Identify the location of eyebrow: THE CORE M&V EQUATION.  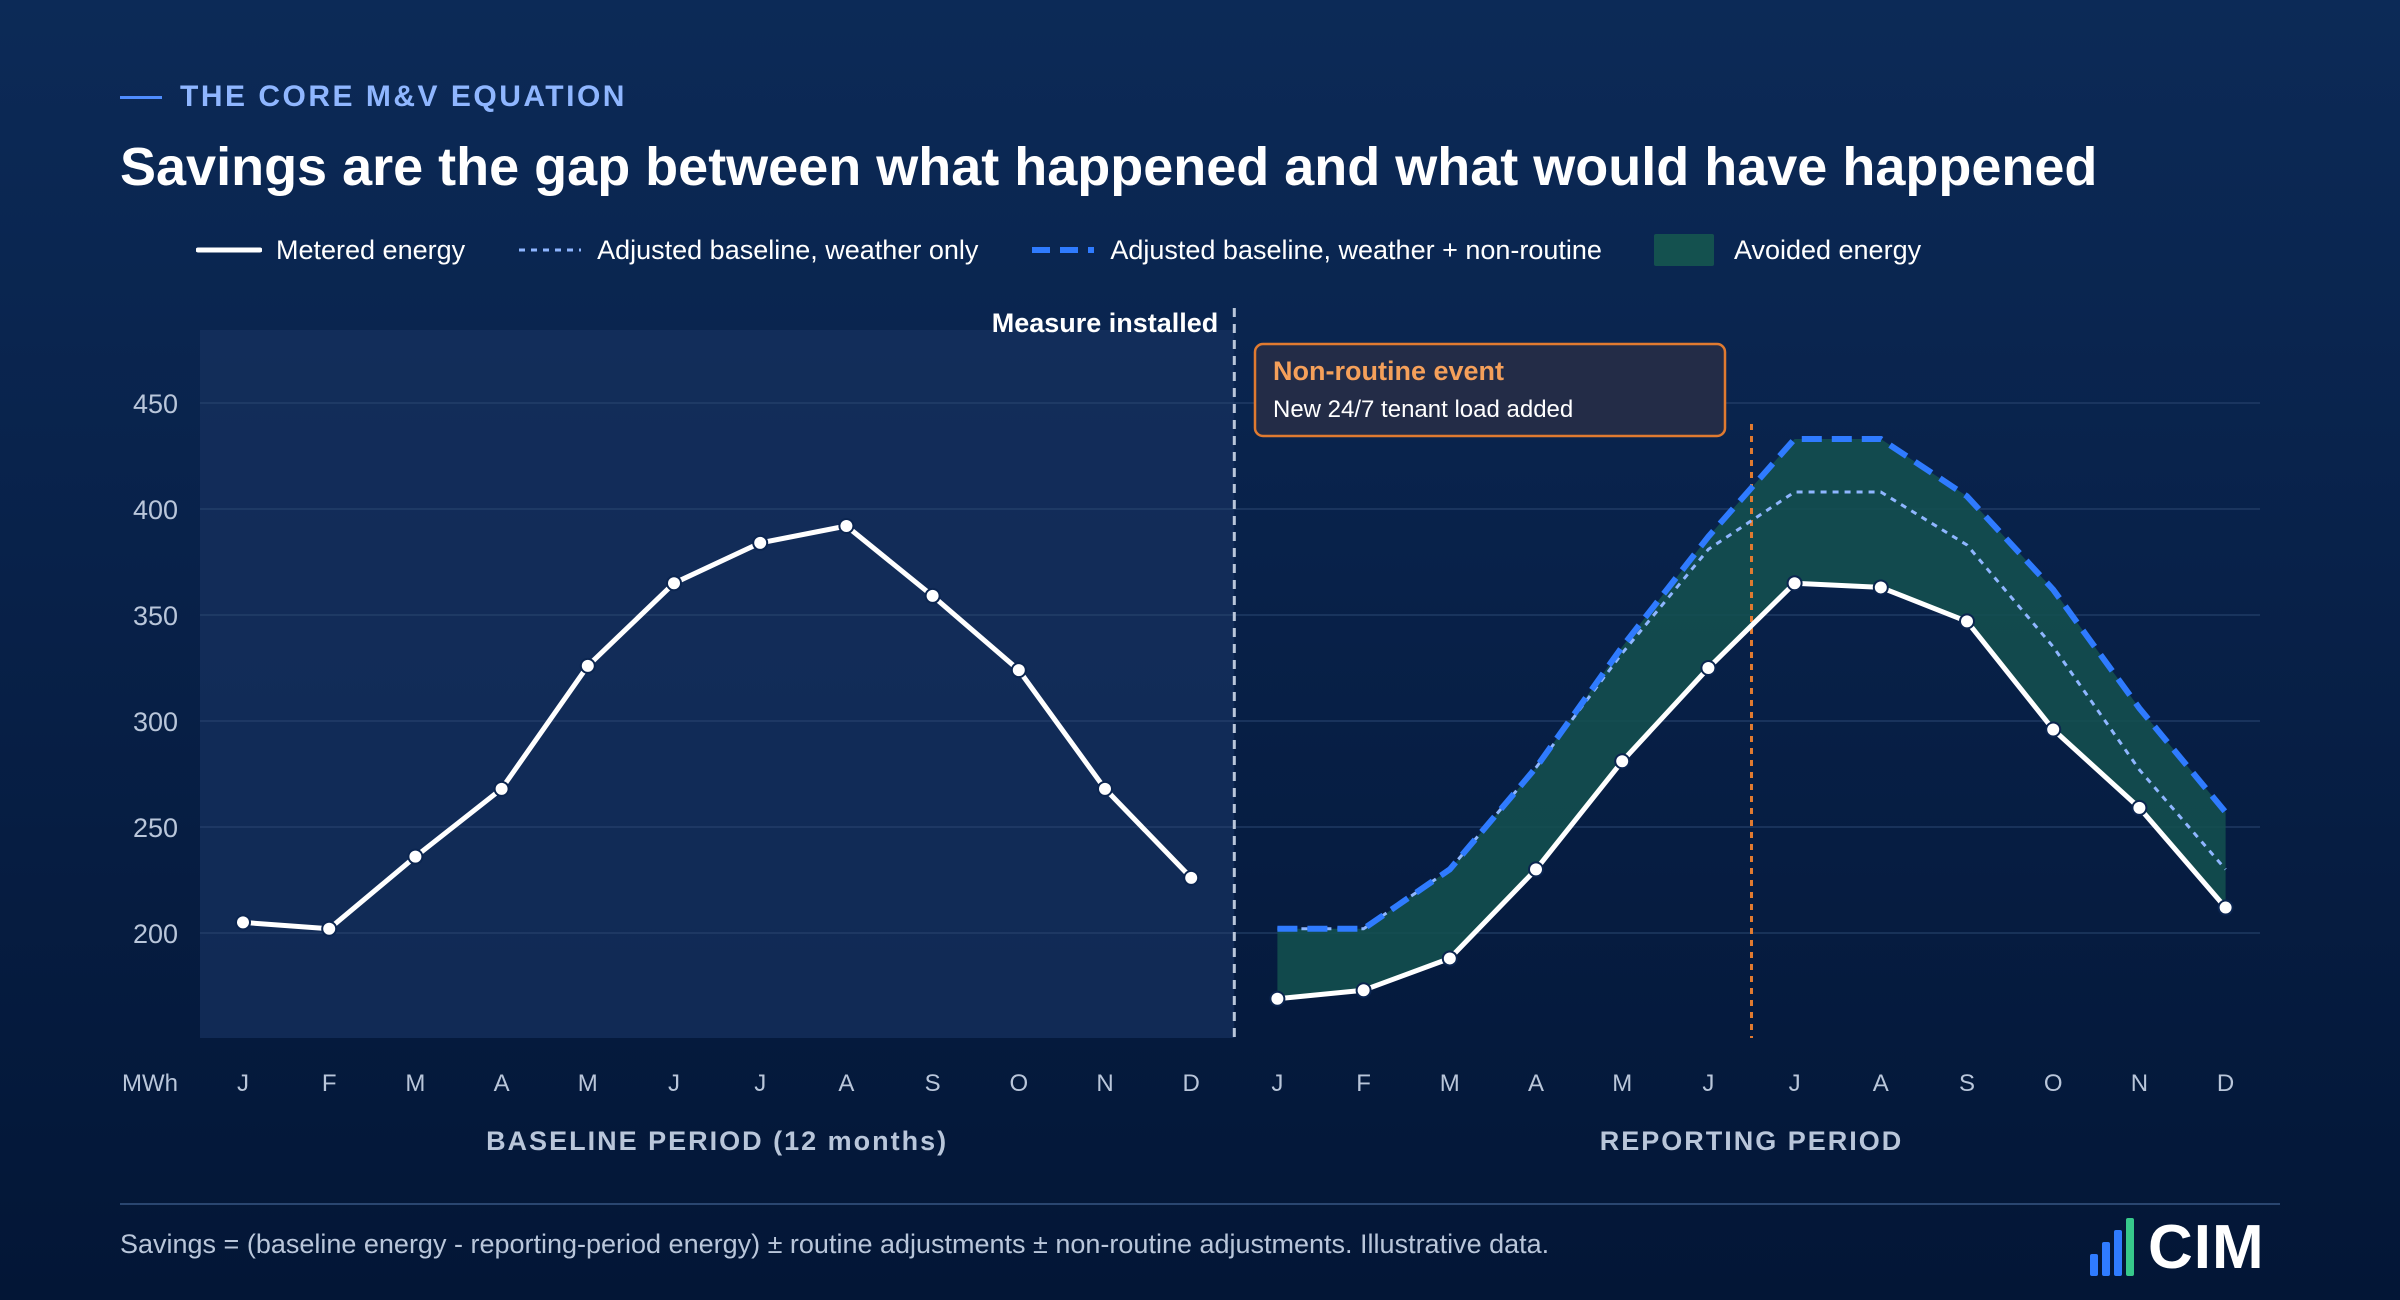
(373, 97).